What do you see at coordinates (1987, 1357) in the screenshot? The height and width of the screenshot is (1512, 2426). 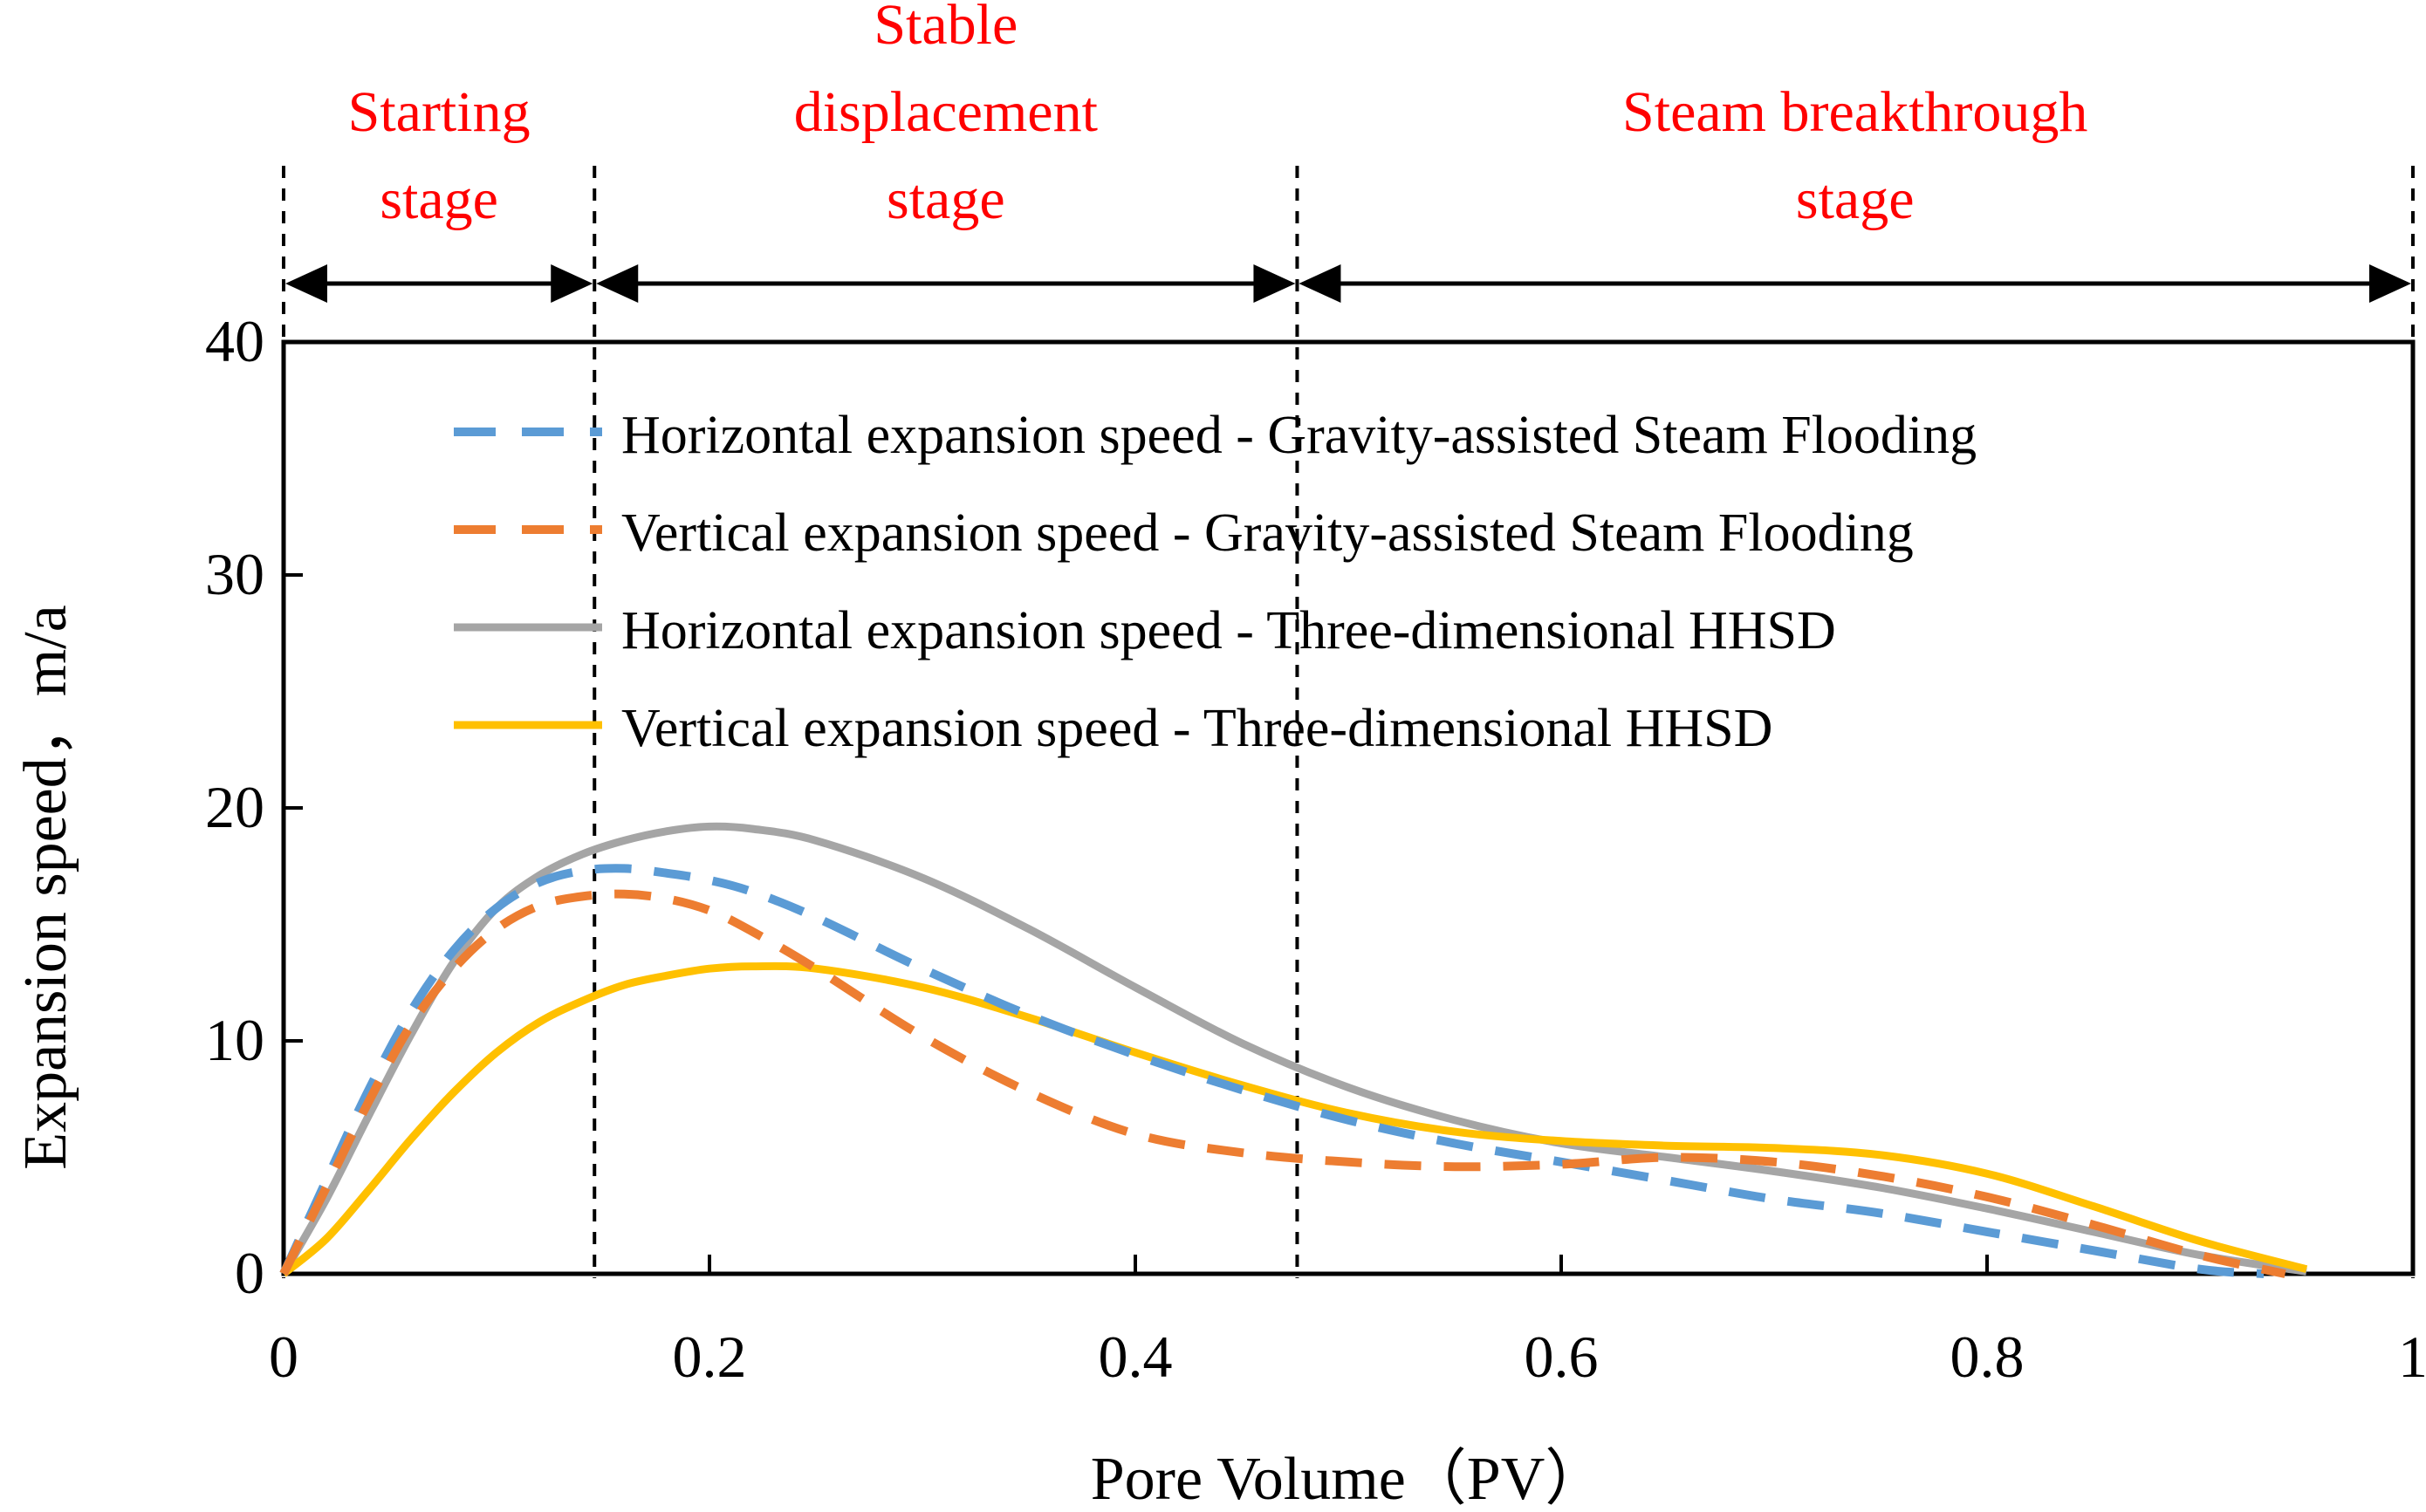 I see `x-tick-label: 0.8` at bounding box center [1987, 1357].